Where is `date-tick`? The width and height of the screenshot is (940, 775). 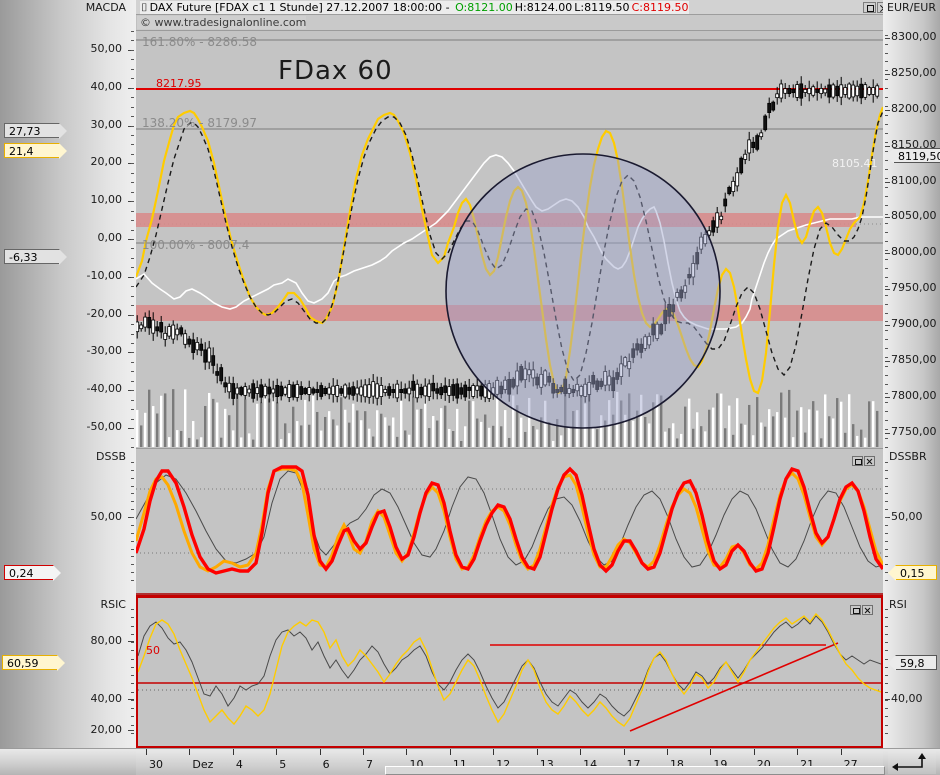 date-tick is located at coordinates (190, 752).